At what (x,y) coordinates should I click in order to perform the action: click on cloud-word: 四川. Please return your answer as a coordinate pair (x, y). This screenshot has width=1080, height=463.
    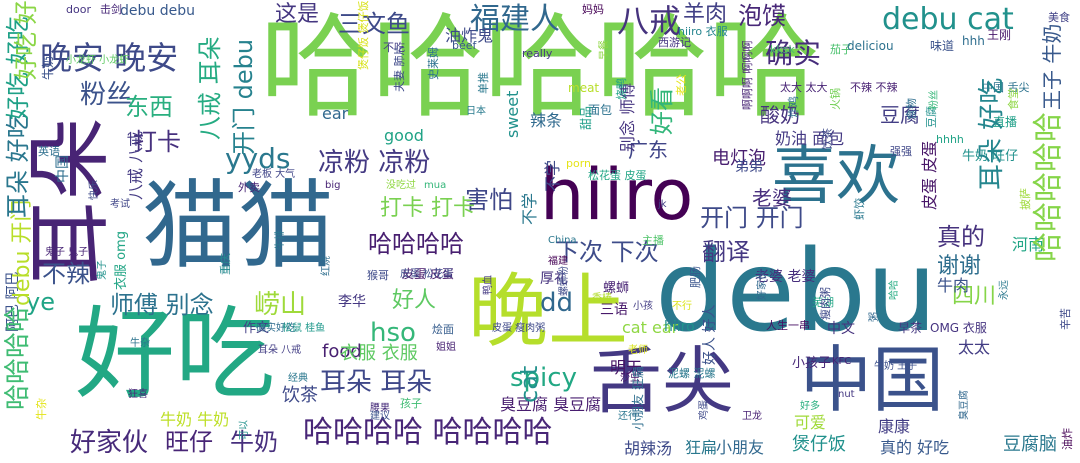
    Looking at the image, I should click on (974, 296).